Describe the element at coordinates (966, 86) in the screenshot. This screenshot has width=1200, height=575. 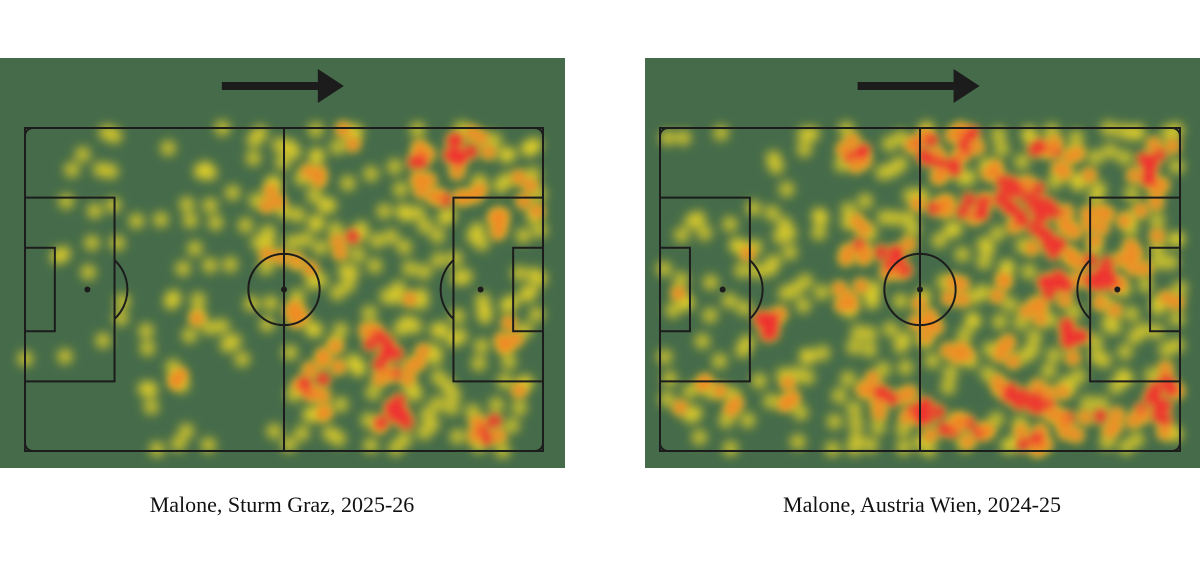
I see `direction-arrow-head` at that location.